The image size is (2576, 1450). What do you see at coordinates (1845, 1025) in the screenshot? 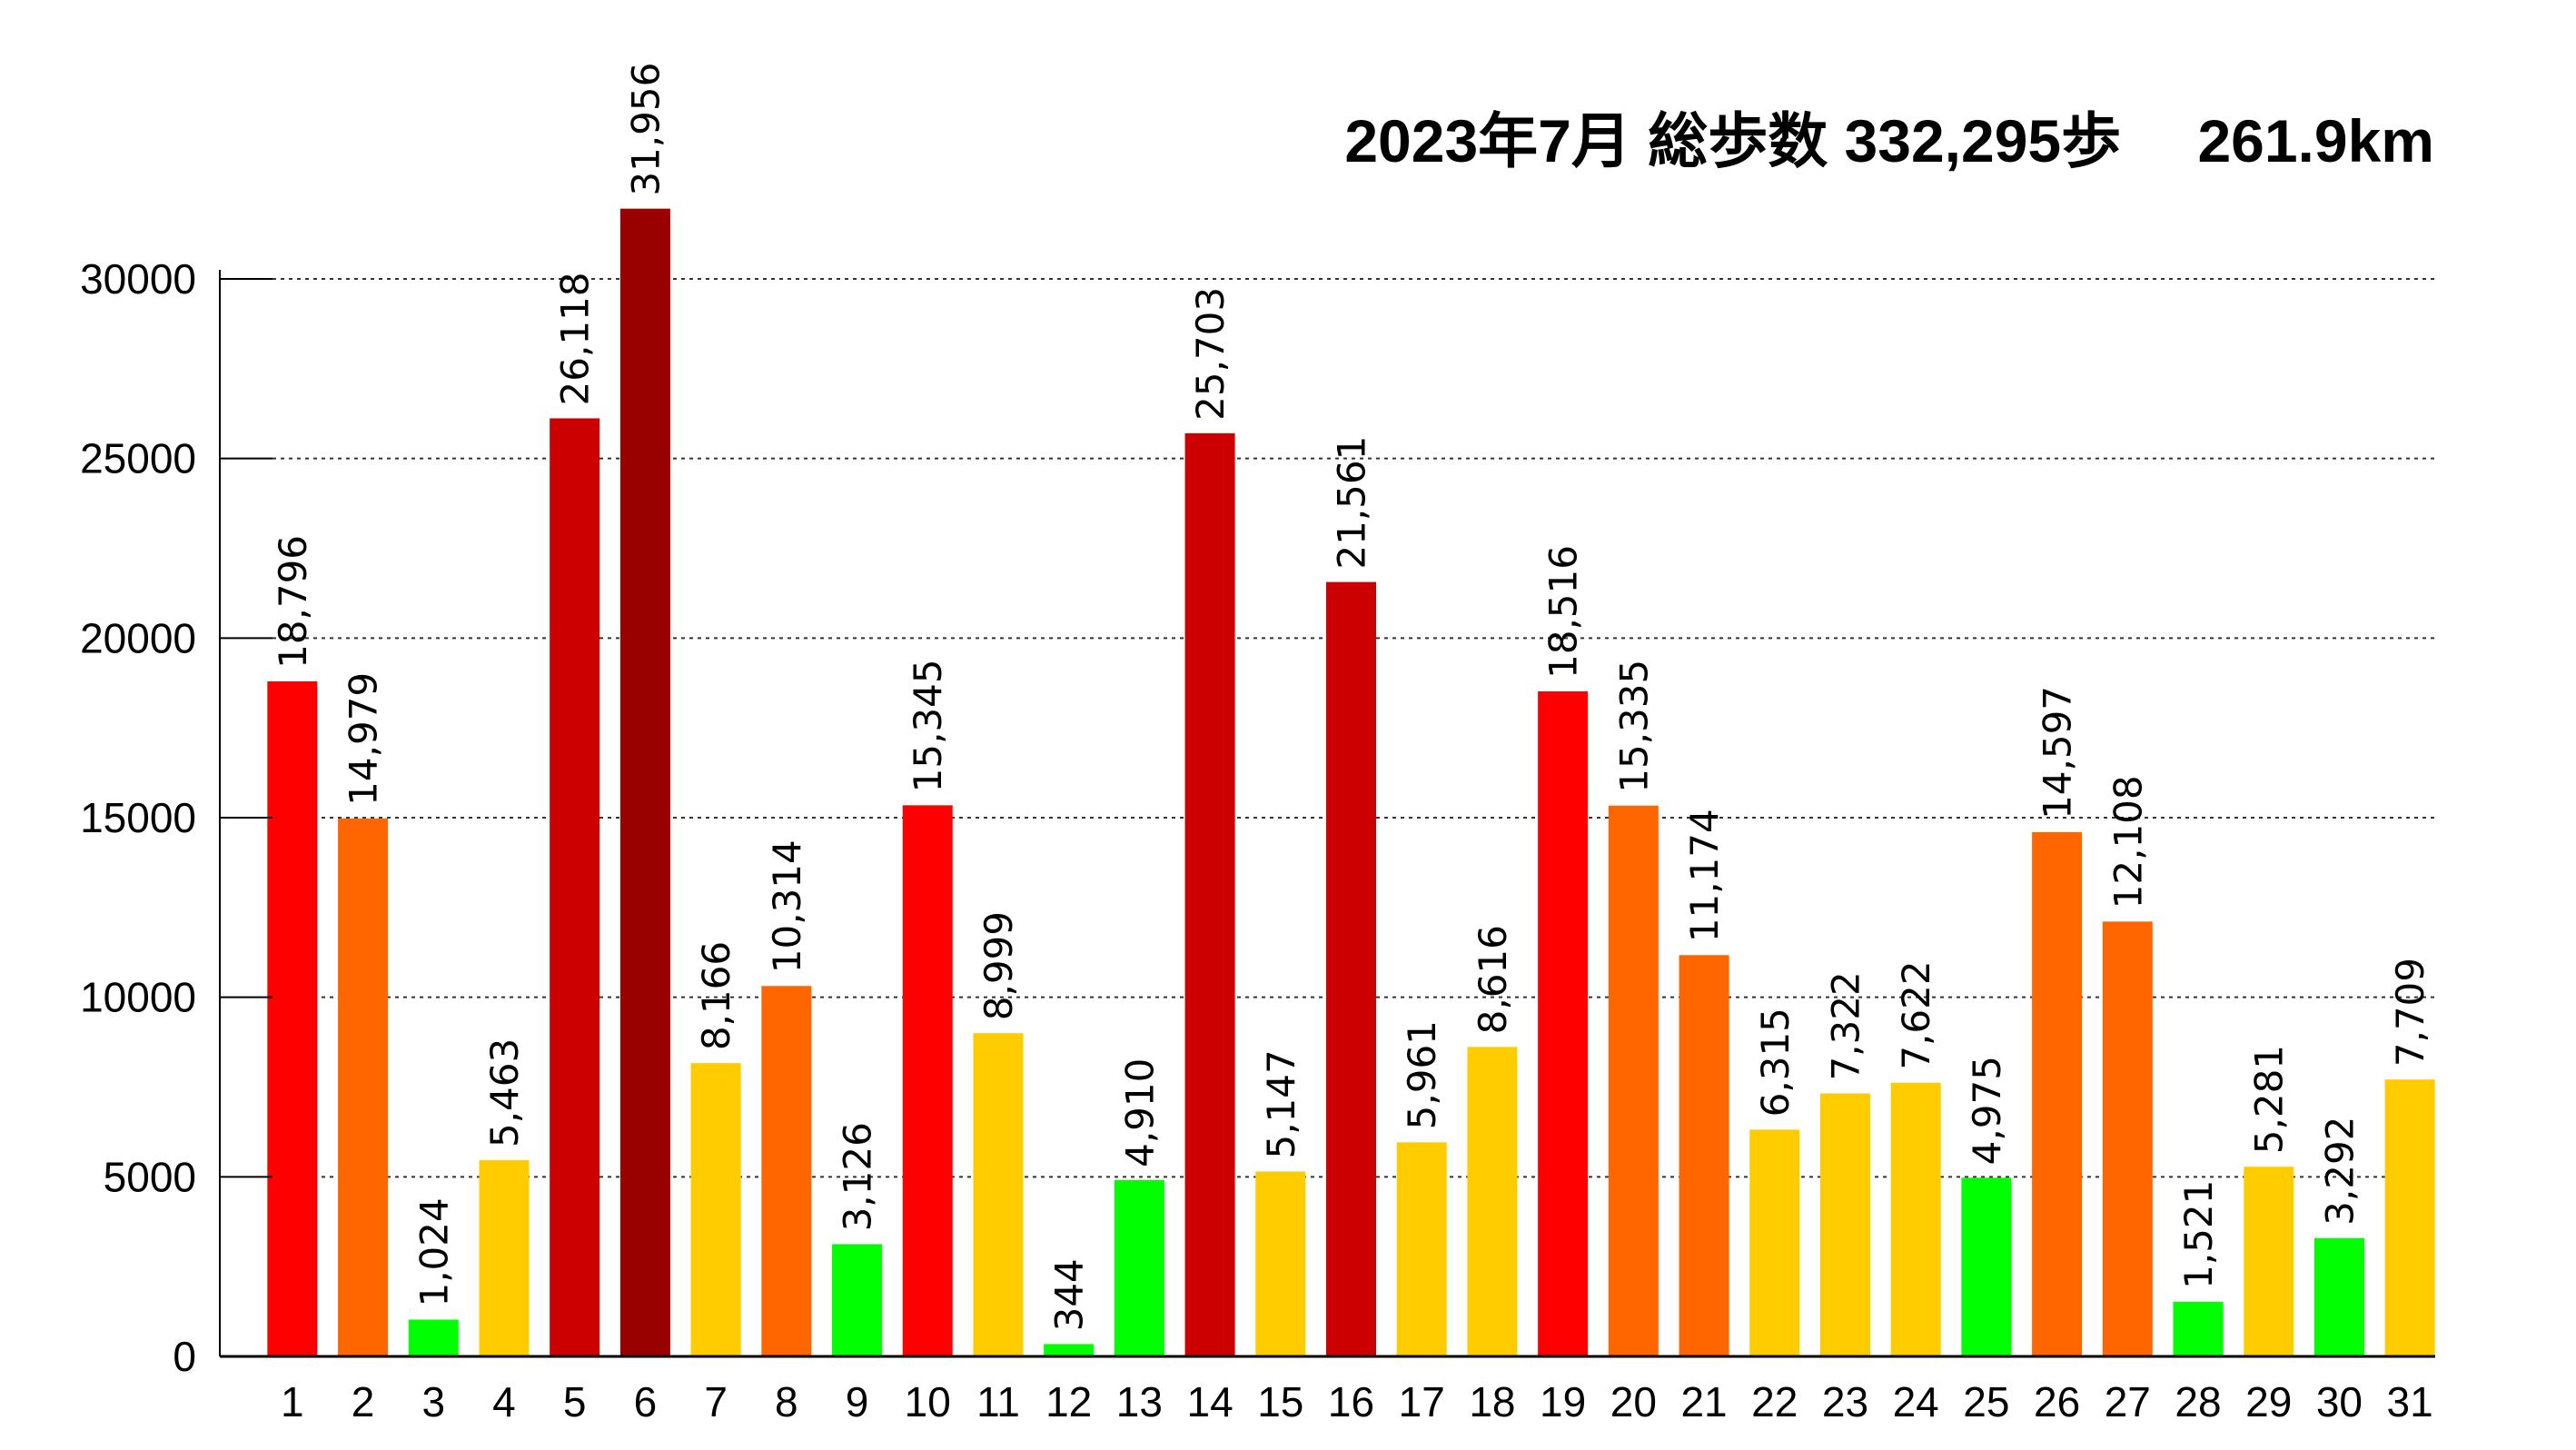
I see `value-label: 7,322` at bounding box center [1845, 1025].